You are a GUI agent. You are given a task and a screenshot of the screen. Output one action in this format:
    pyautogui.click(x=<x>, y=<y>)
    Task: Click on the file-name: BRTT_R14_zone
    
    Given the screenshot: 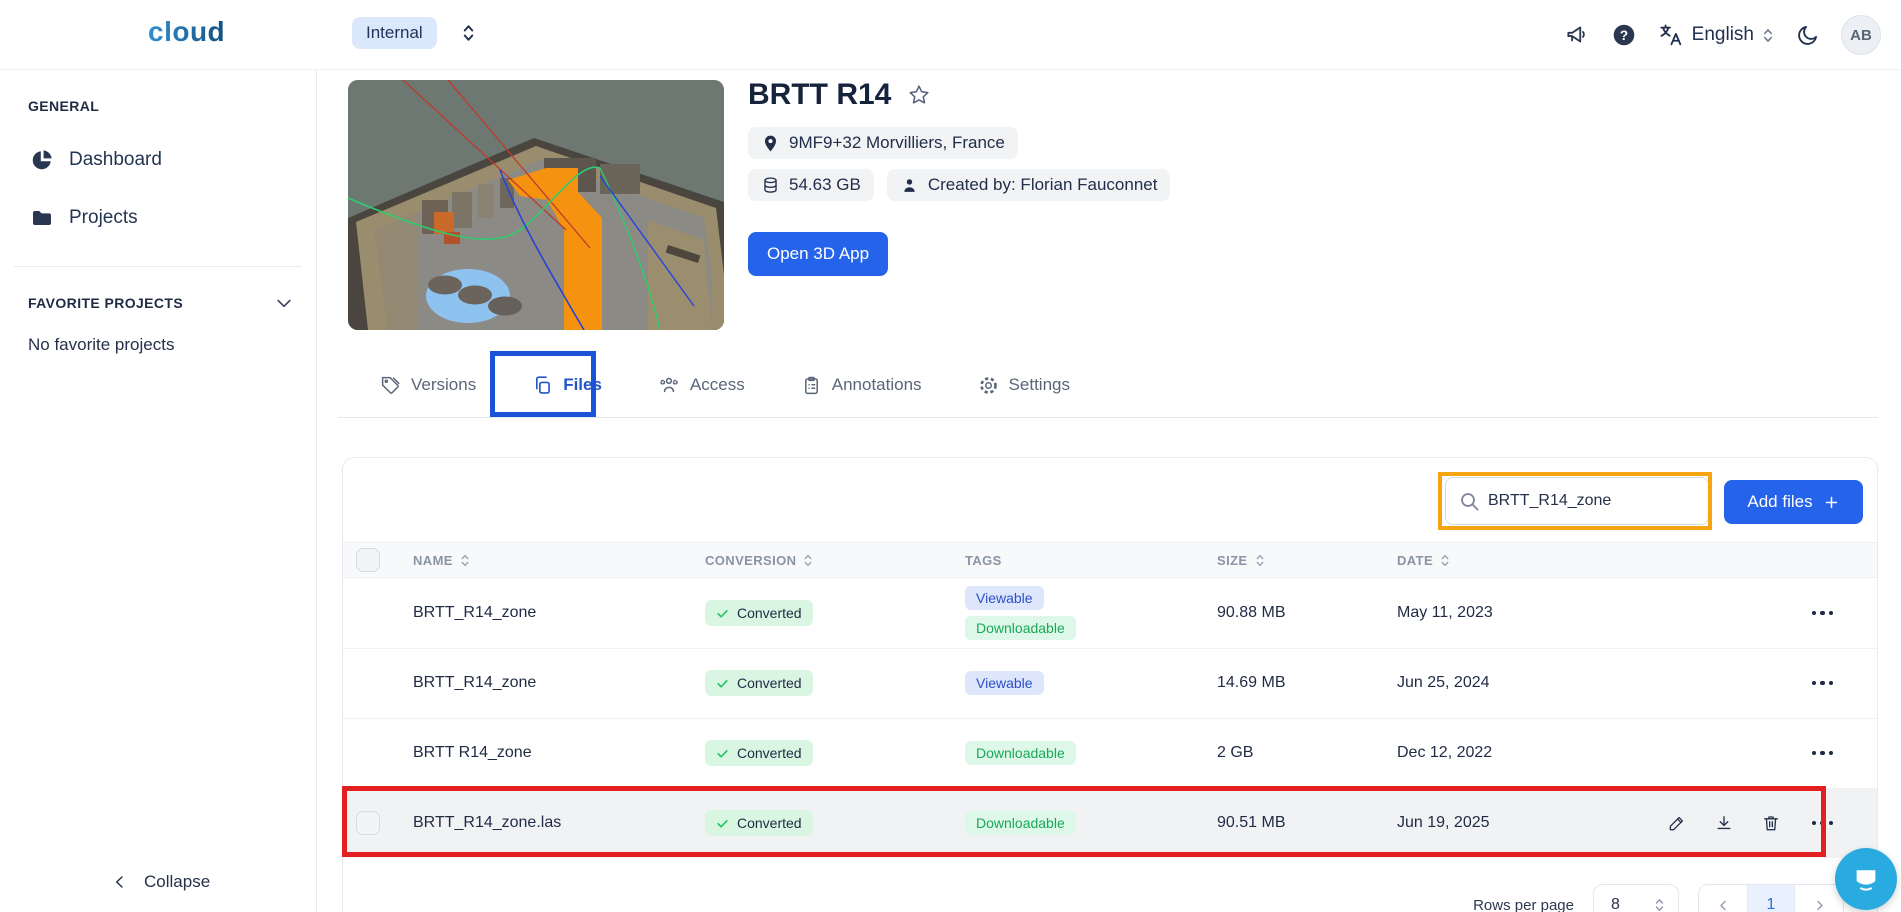 What is the action you would take?
    pyautogui.click(x=475, y=682)
    